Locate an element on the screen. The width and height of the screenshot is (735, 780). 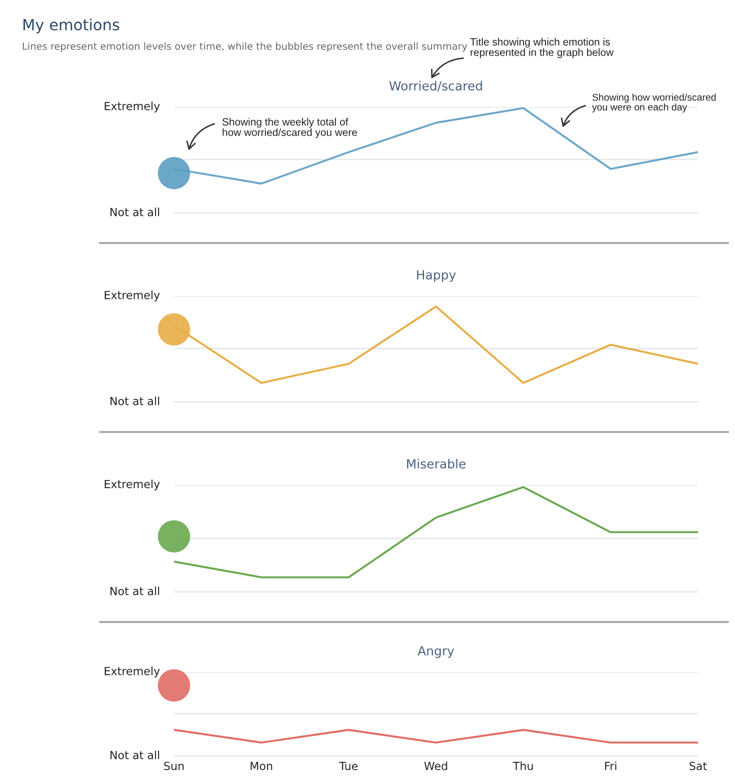
x-tick-label: Sun is located at coordinates (174, 766).